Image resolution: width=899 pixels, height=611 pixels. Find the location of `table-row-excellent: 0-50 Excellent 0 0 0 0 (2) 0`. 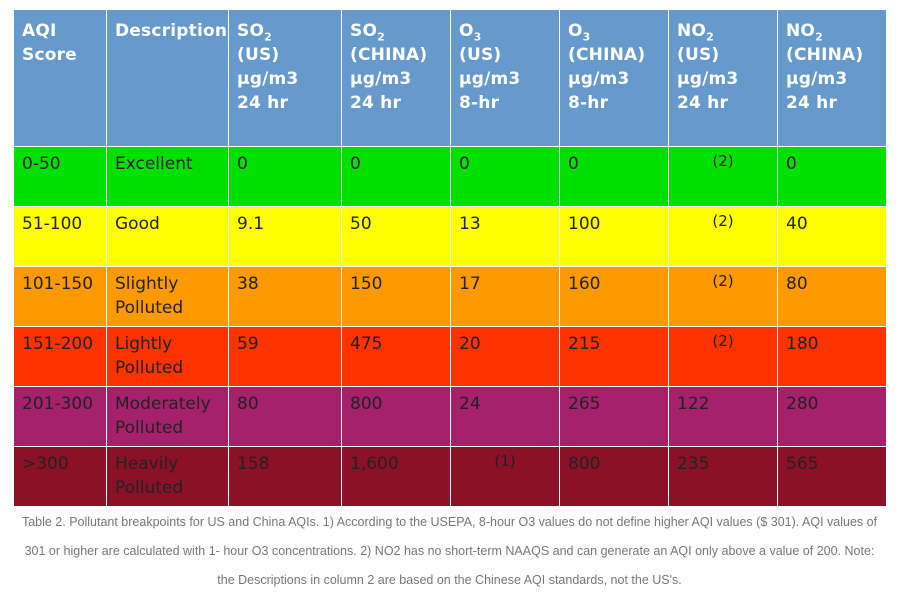

table-row-excellent: 0-50 Excellent 0 0 0 0 (2) 0 is located at coordinates (450, 176).